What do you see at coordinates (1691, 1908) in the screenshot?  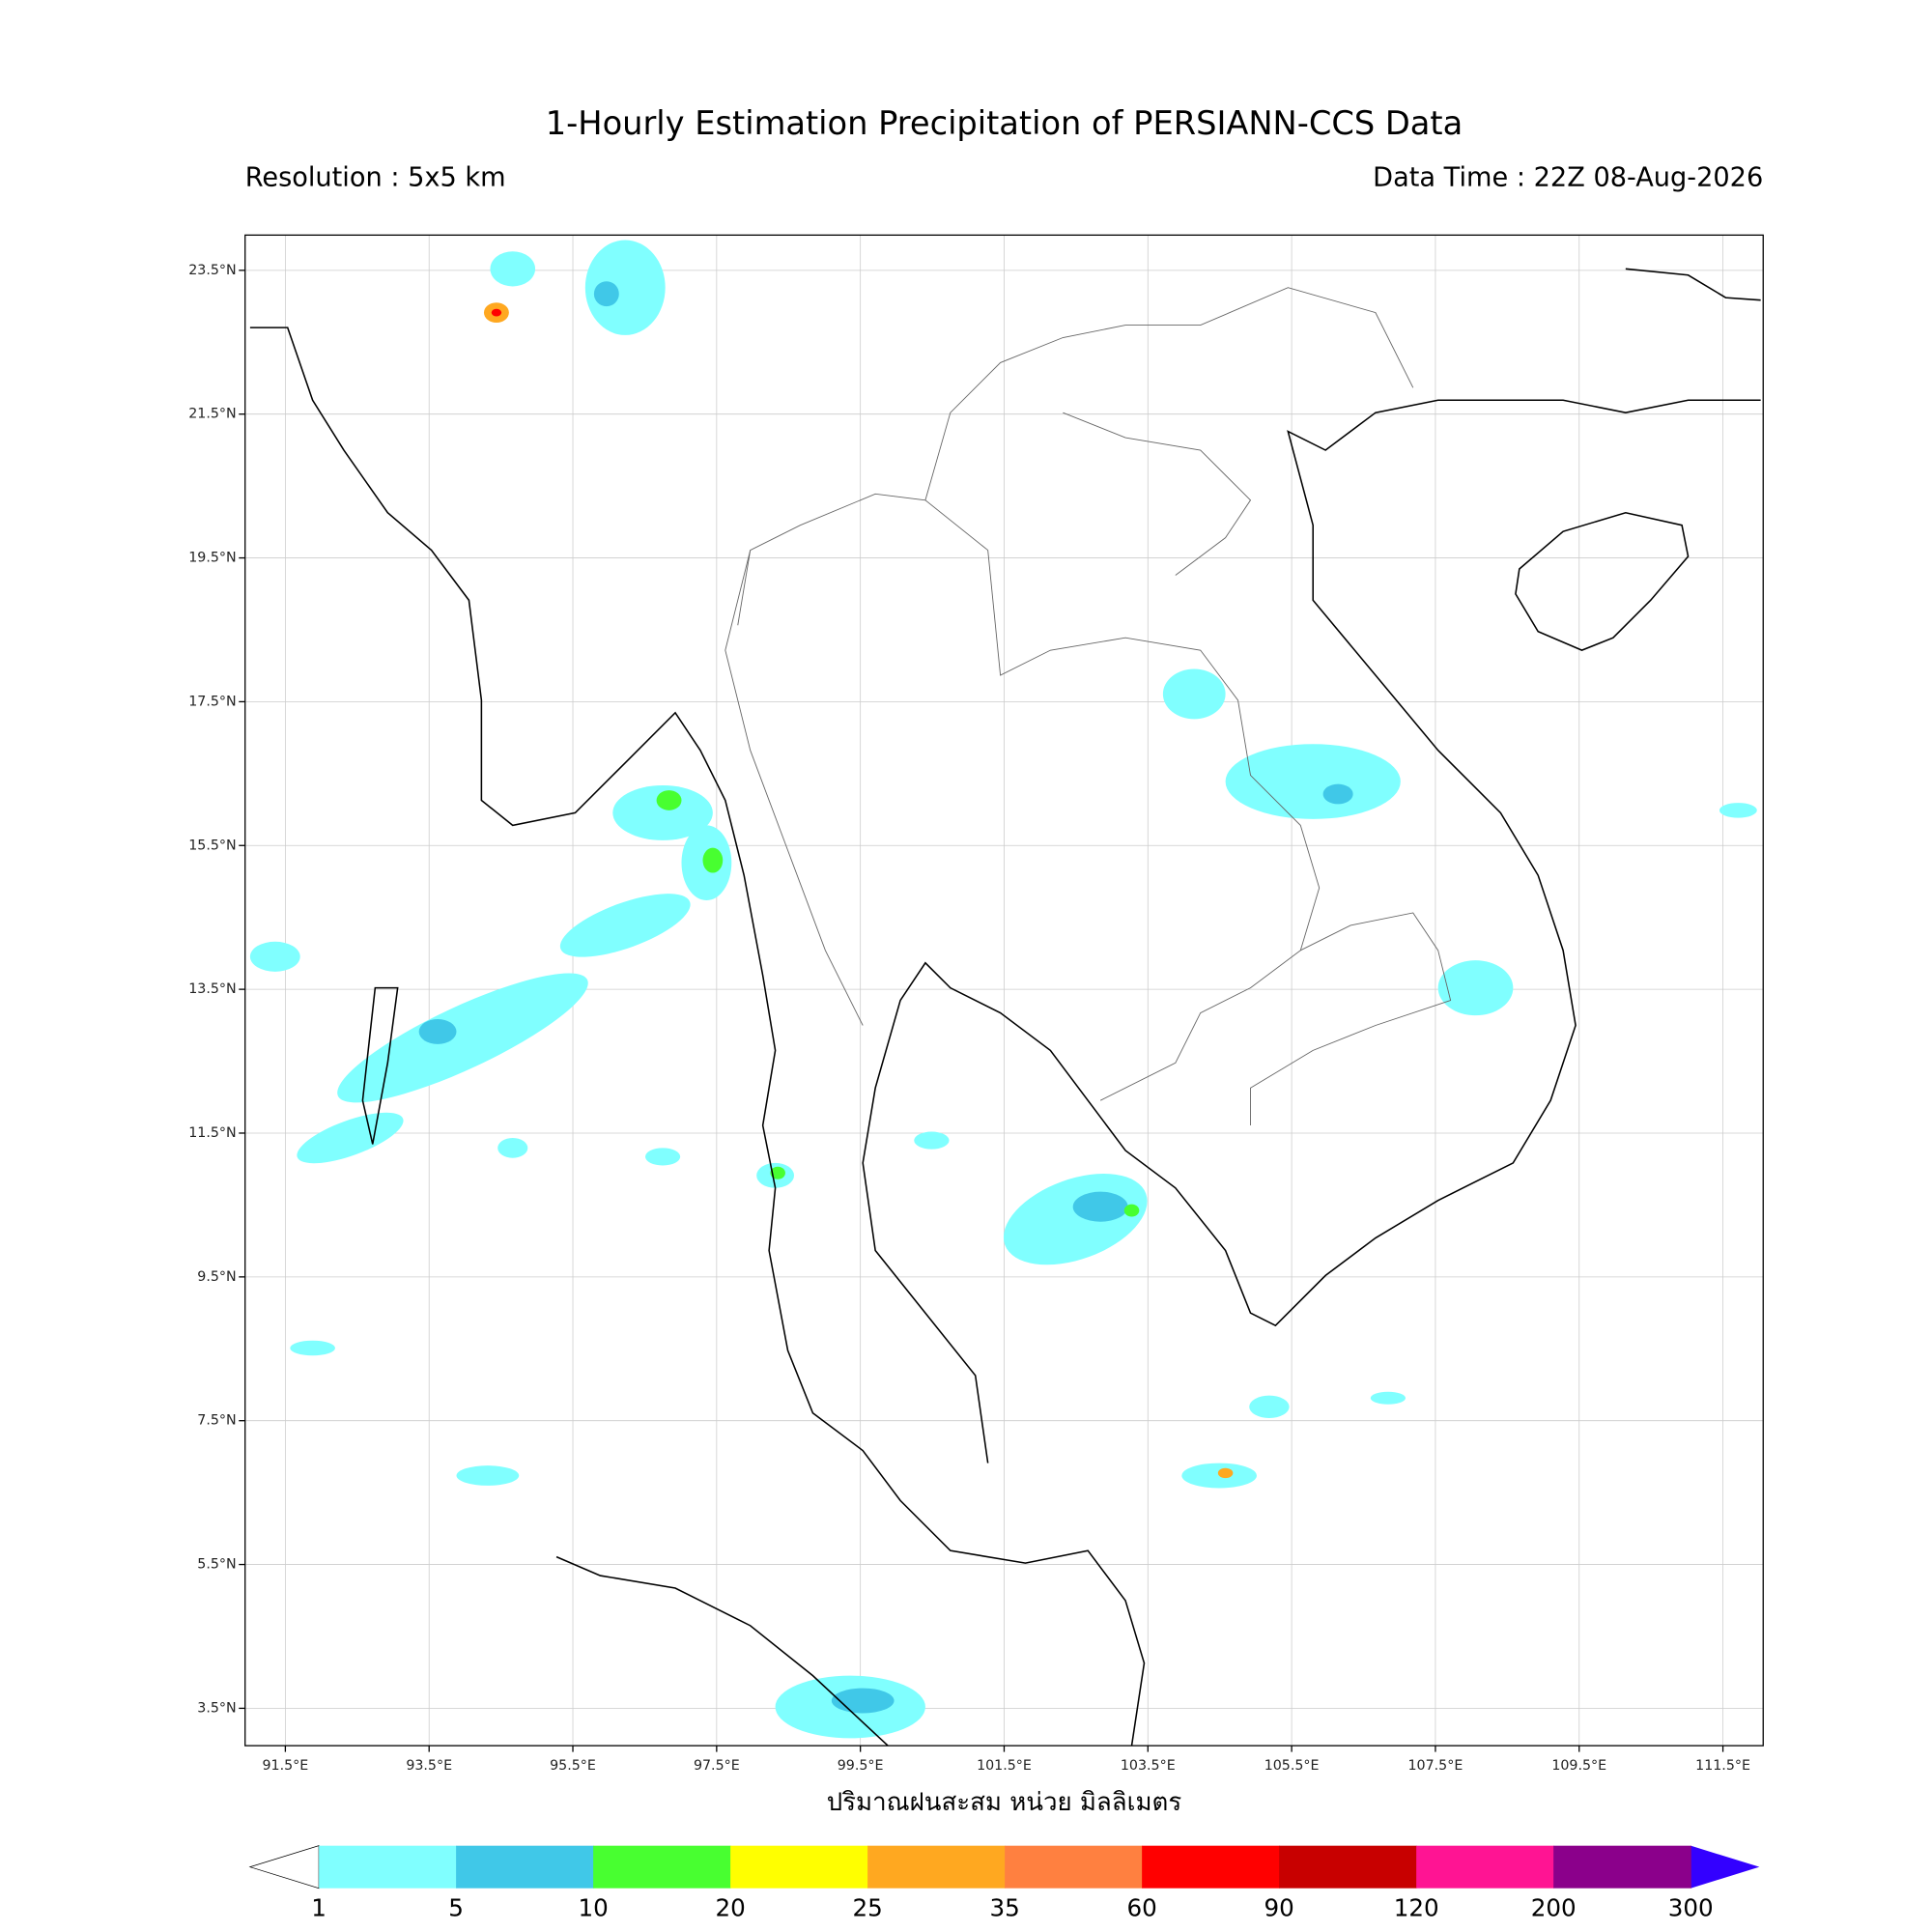 I see `colorbar-tick-label: 300` at bounding box center [1691, 1908].